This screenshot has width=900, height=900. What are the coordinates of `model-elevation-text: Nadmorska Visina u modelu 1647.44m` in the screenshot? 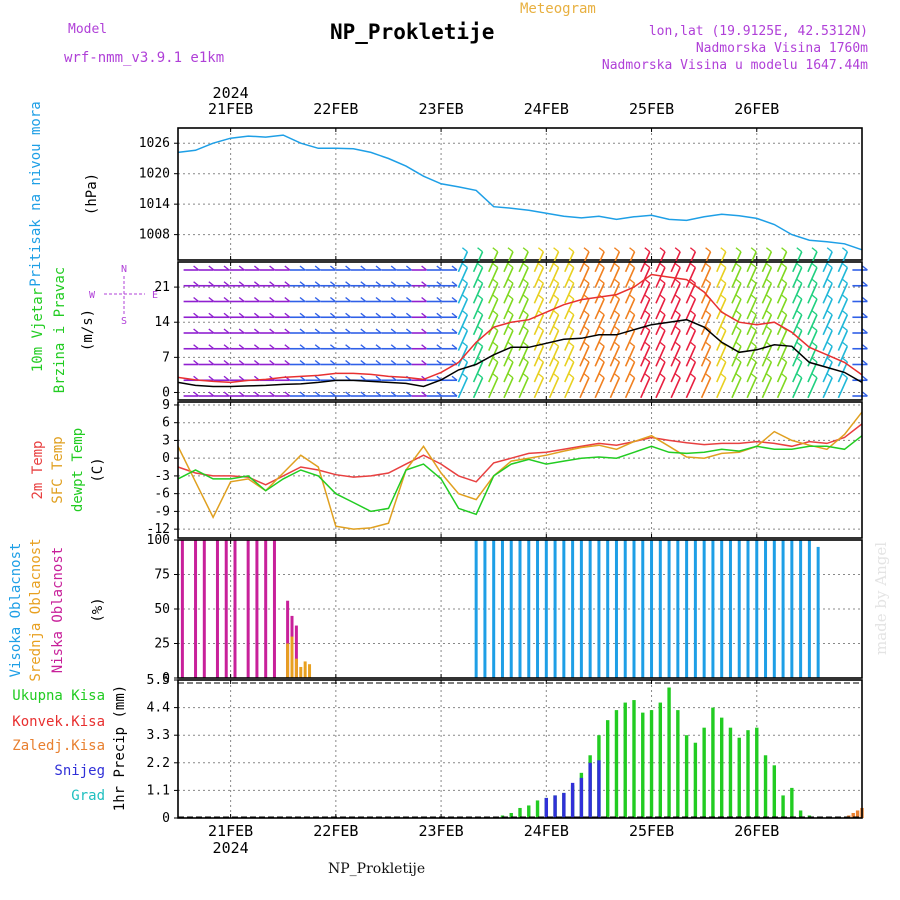 It's located at (734, 65).